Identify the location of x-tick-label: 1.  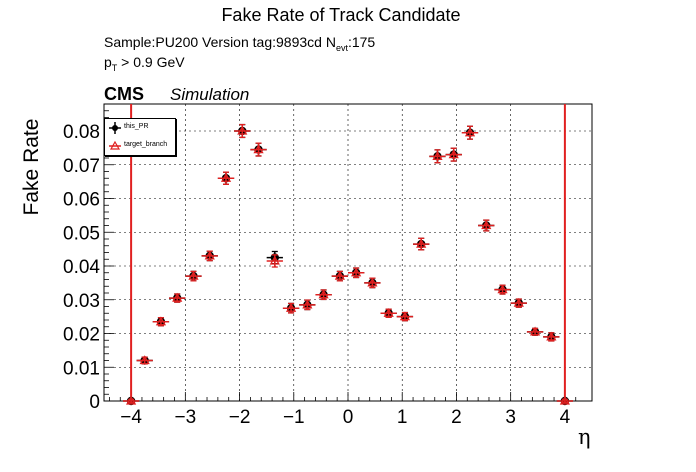
(402, 417).